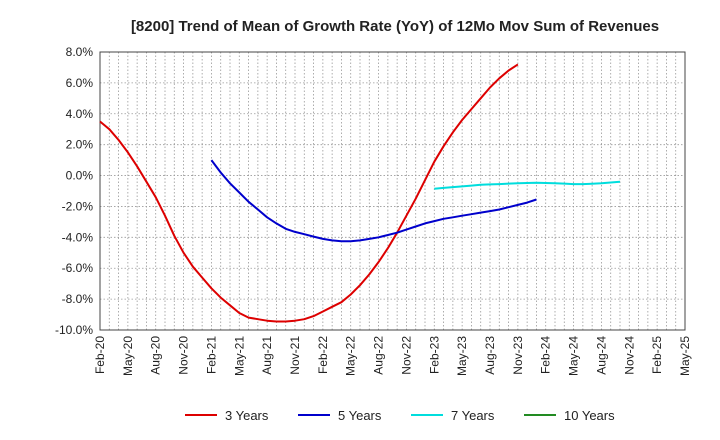 The width and height of the screenshot is (720, 440). What do you see at coordinates (156, 355) in the screenshot?
I see `x-tick-label: Aug-20` at bounding box center [156, 355].